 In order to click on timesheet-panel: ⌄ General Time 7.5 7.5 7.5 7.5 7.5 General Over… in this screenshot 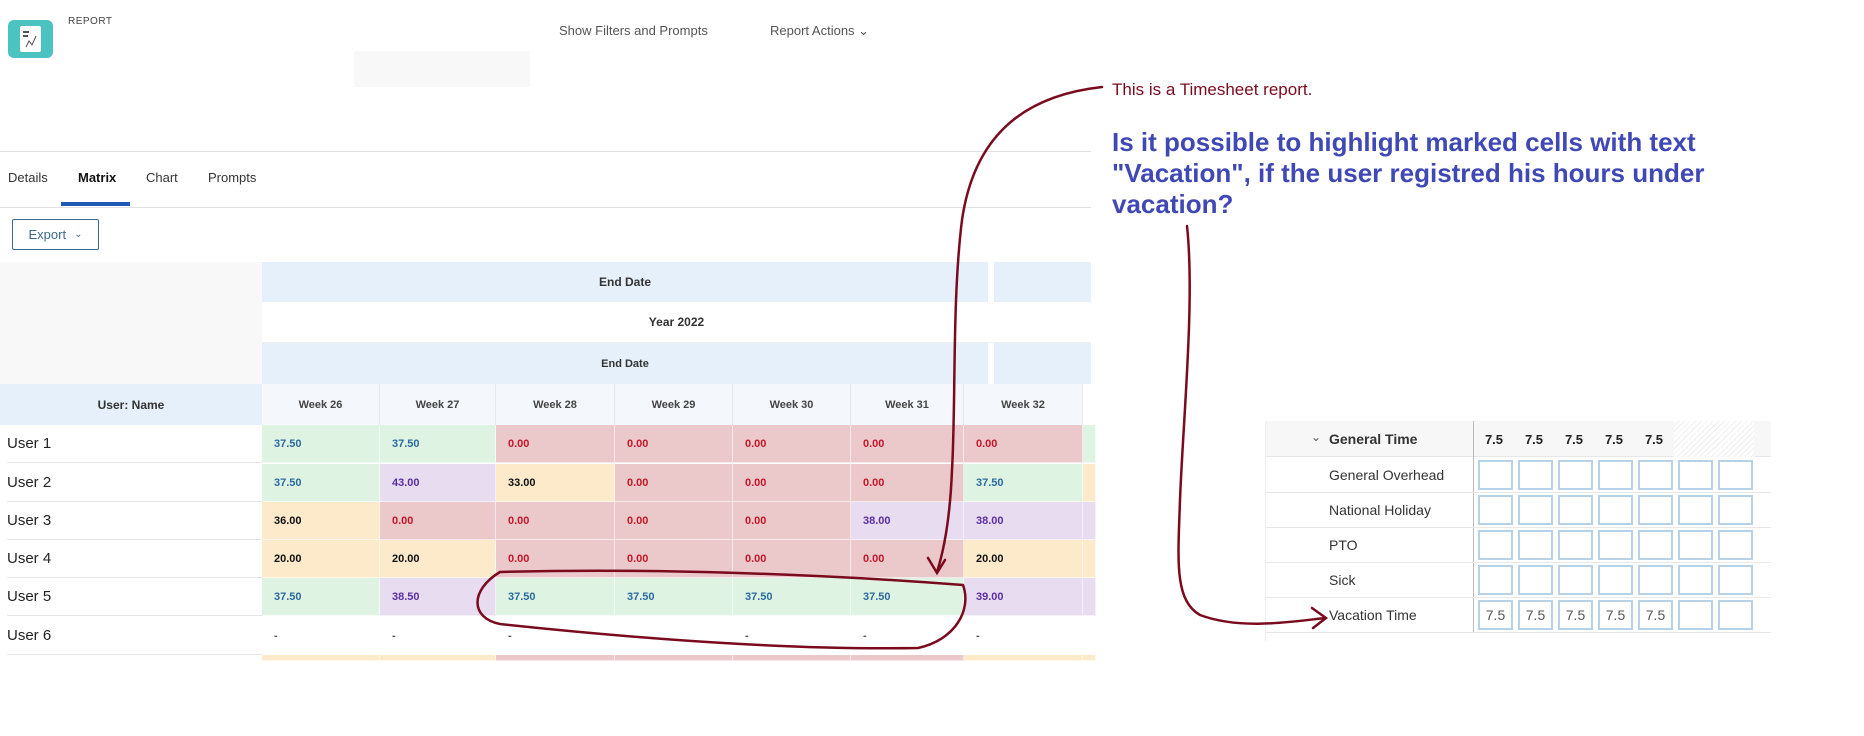, I will do `click(1518, 531)`.